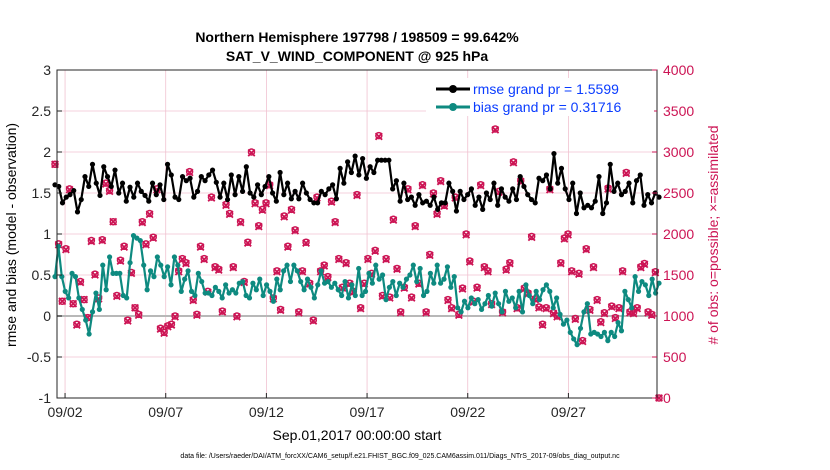 The image size is (830, 470). Describe the element at coordinates (678, 70) in the screenshot. I see `y-right-tick-label: 4000` at that location.